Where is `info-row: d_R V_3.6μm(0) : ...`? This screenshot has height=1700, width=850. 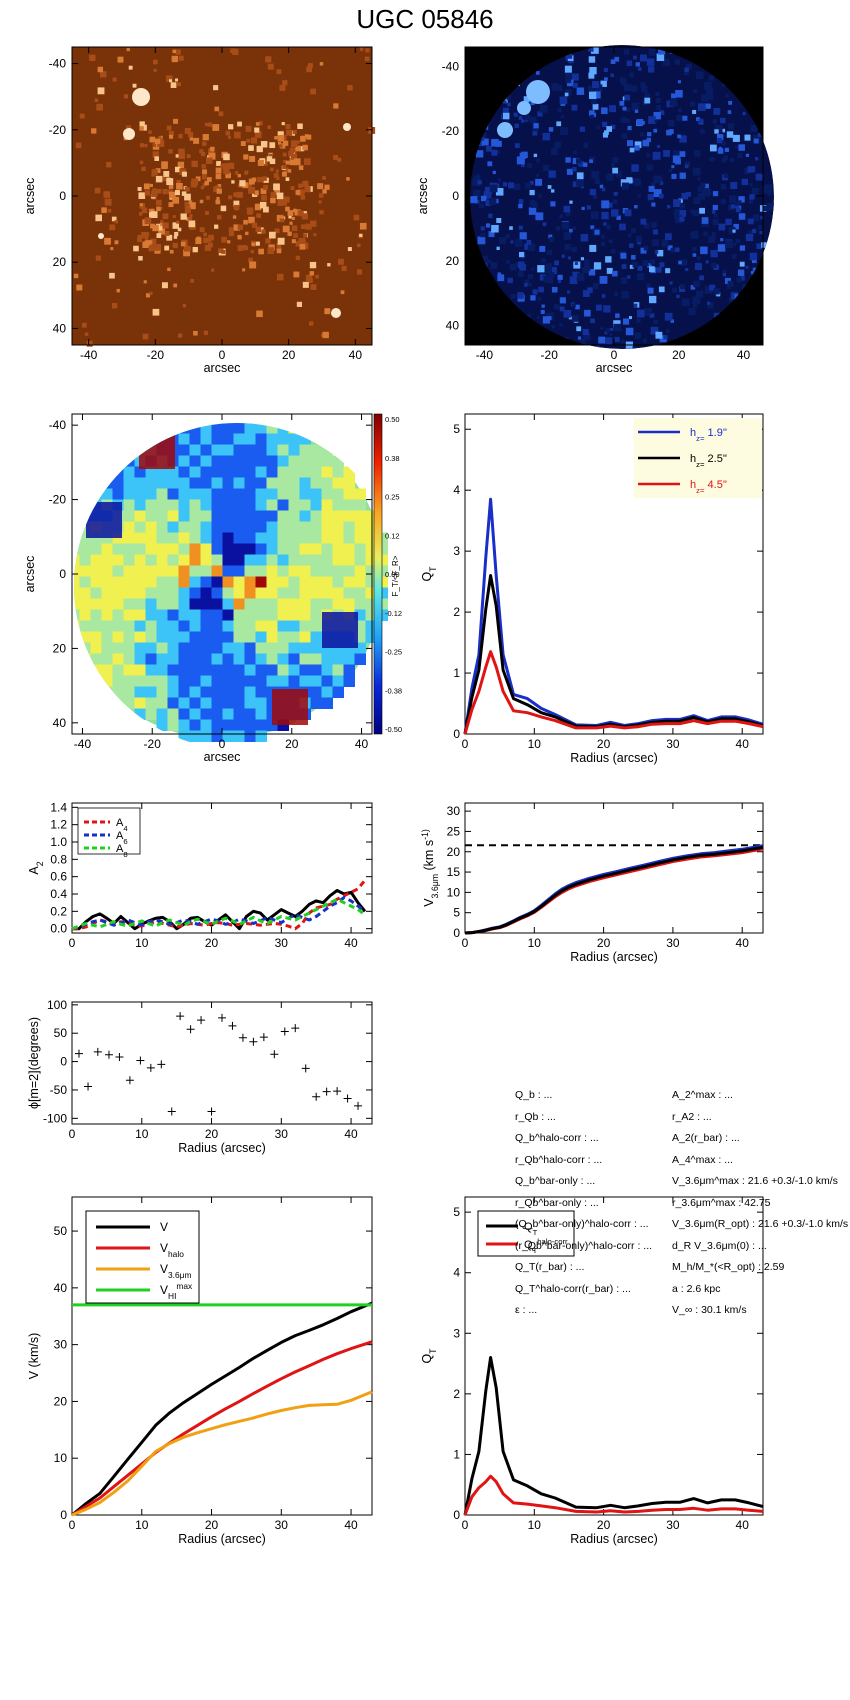 info-row: d_R V_3.6μm(0) : ... is located at coordinates (719, 1245).